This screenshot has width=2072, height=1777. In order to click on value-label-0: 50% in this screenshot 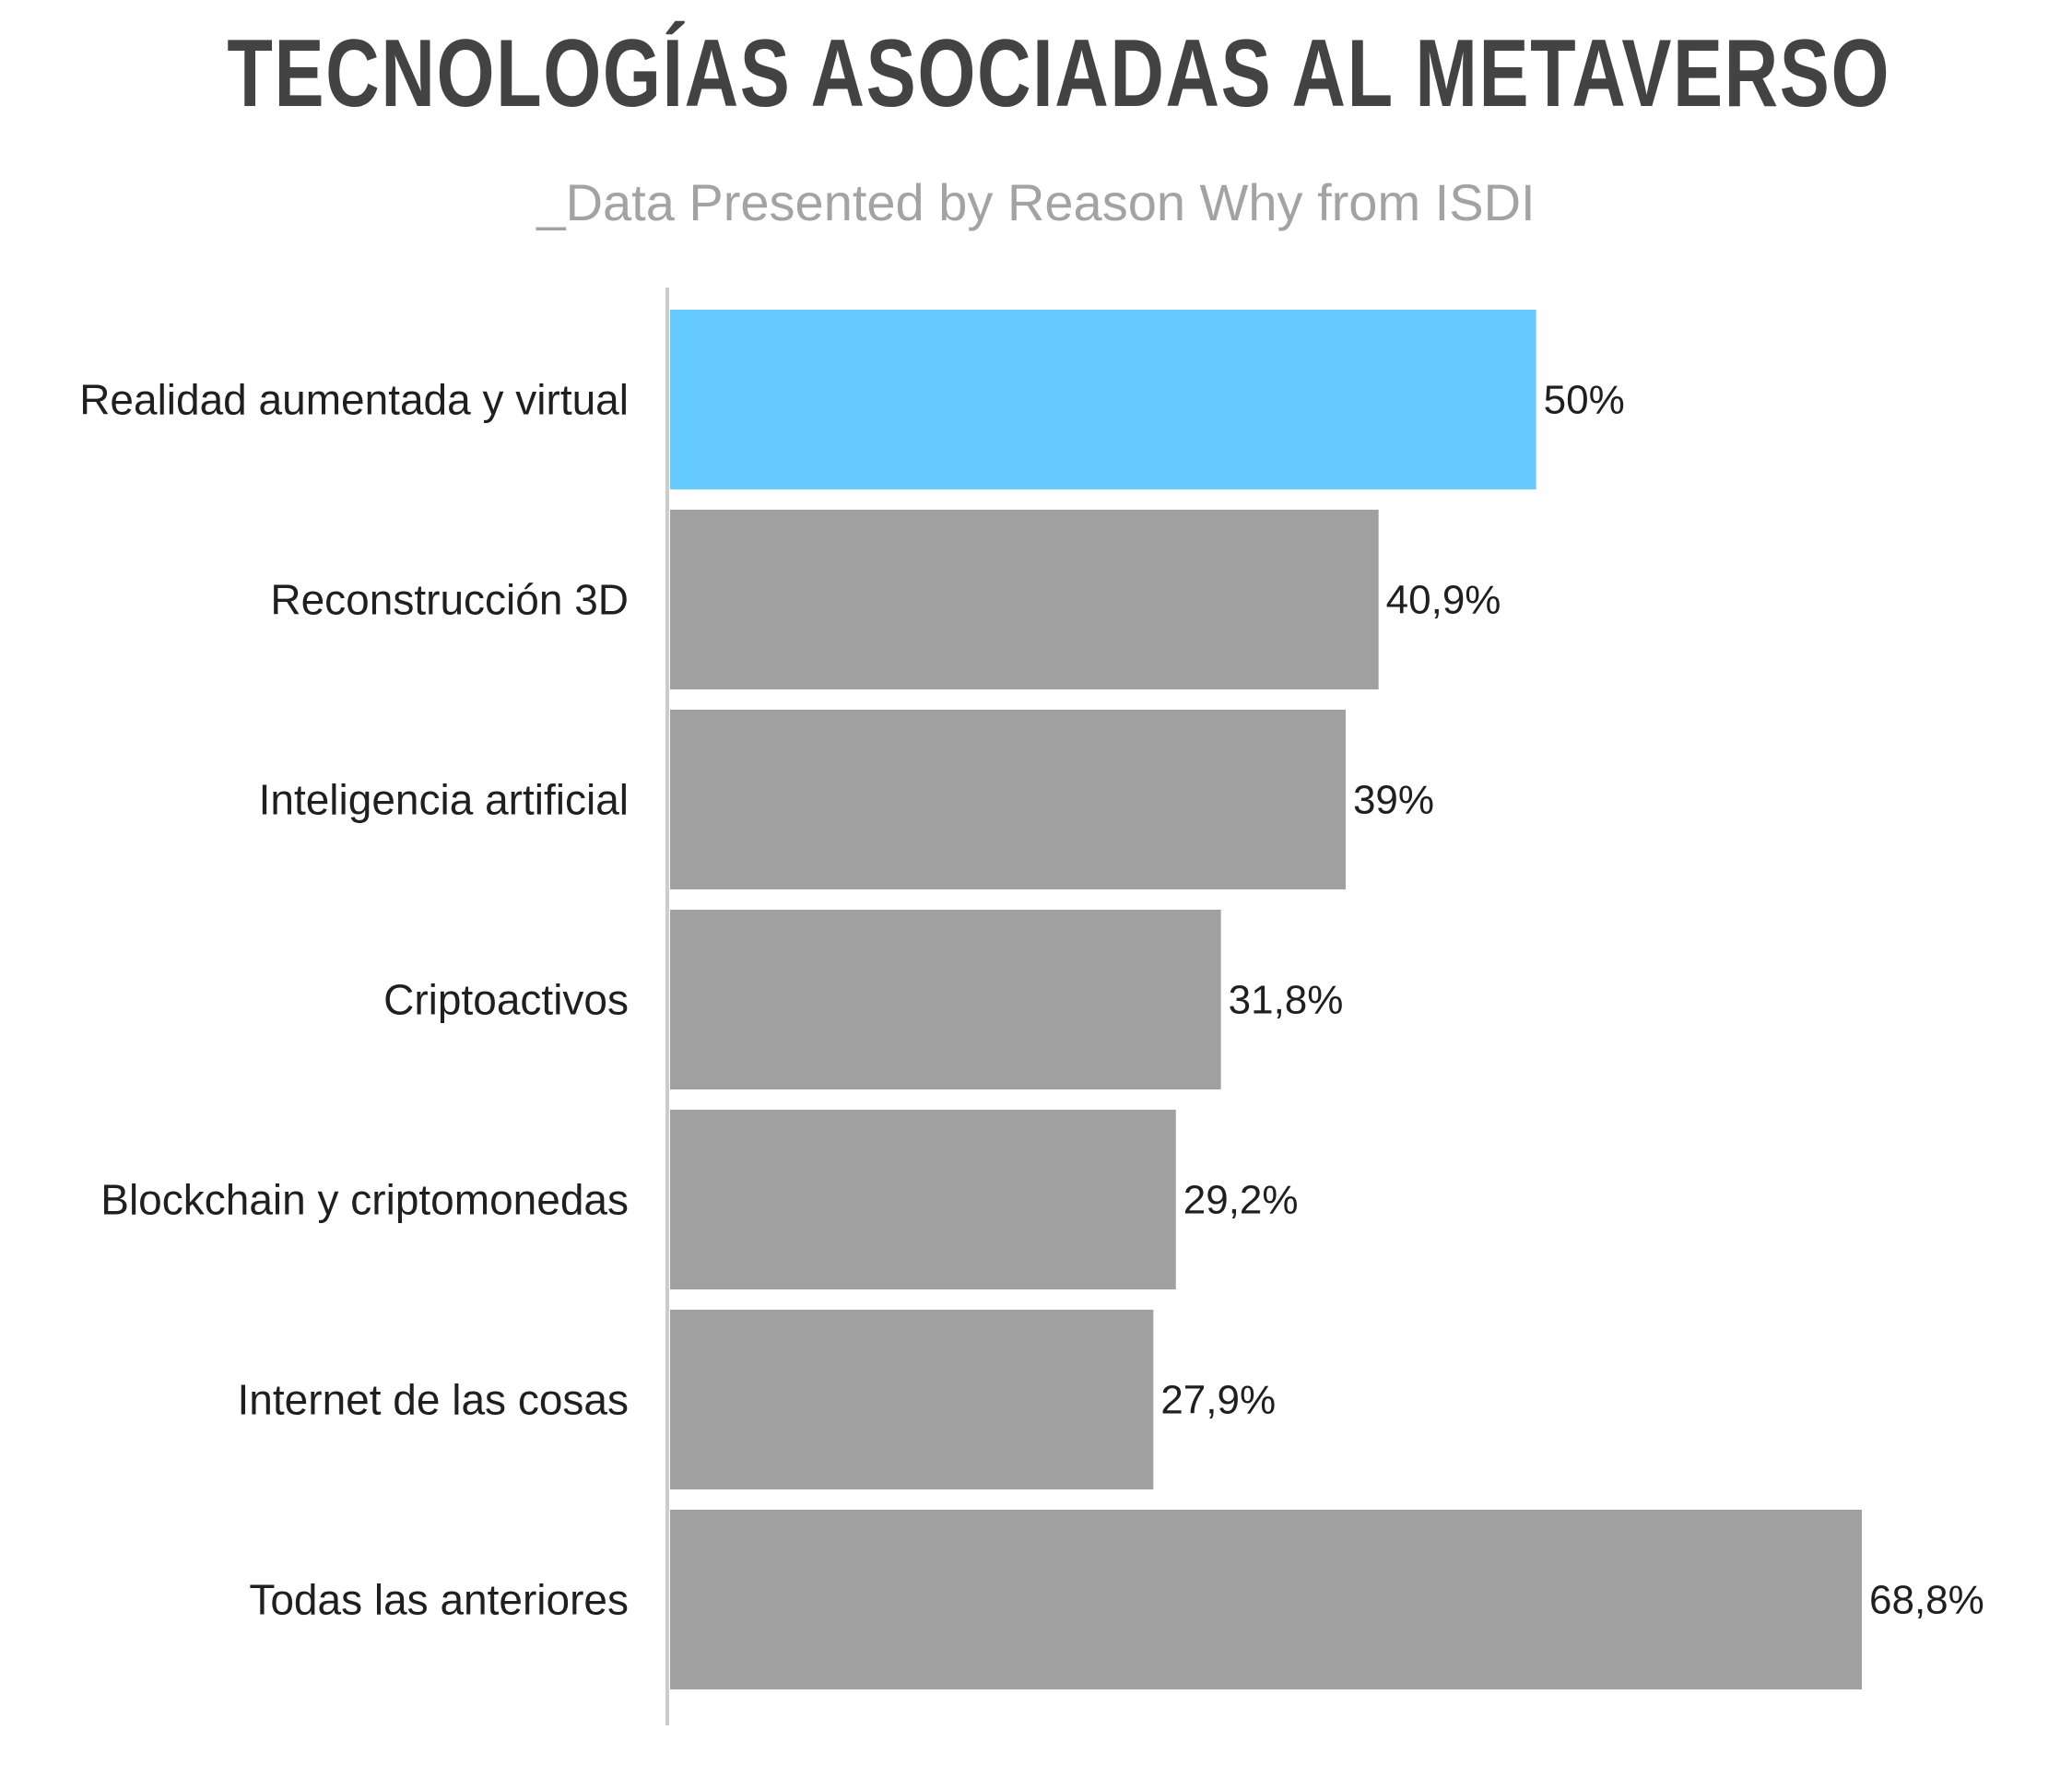, I will do `click(1584, 401)`.